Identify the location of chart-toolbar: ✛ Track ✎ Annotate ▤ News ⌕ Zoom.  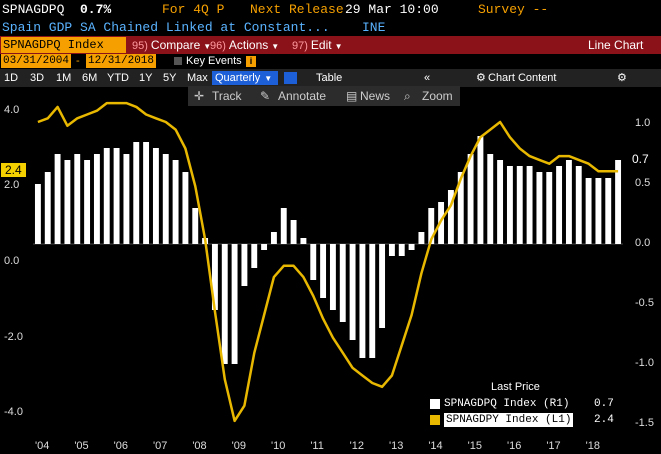
(324, 96).